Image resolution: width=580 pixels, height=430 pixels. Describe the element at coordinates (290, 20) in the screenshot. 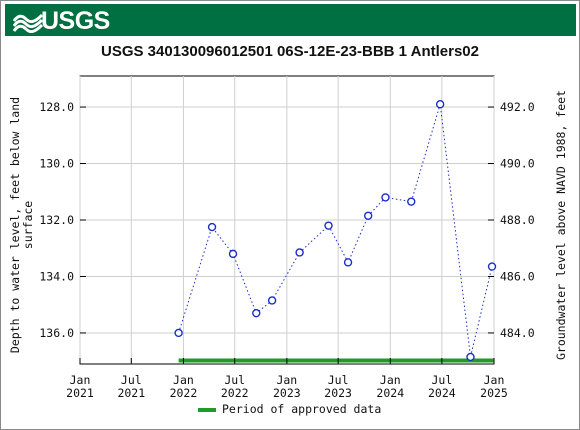

I see `usgs-banner: USGS` at that location.